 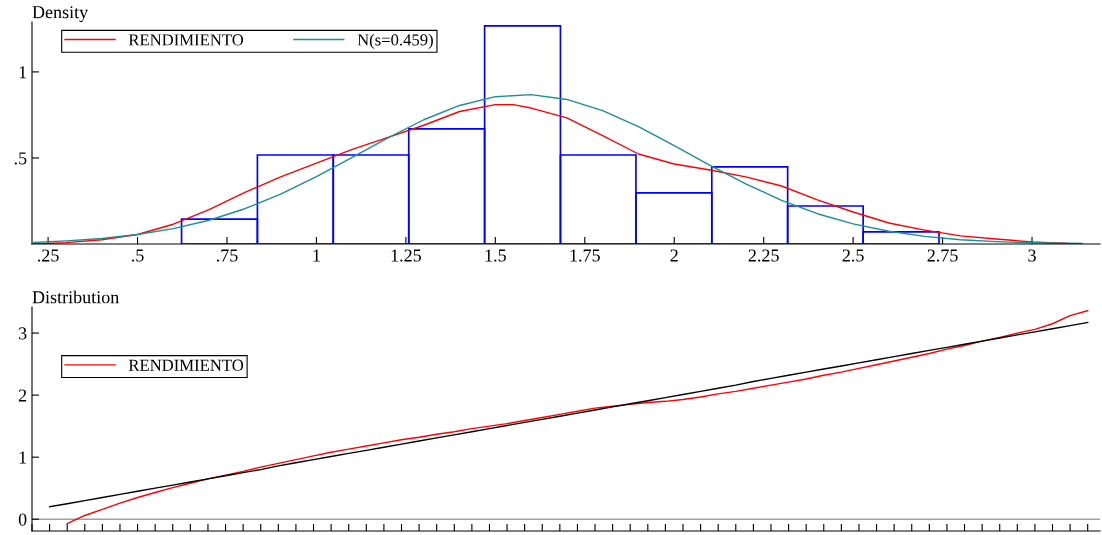 I want to click on chart-title: Distribution, so click(x=75, y=297).